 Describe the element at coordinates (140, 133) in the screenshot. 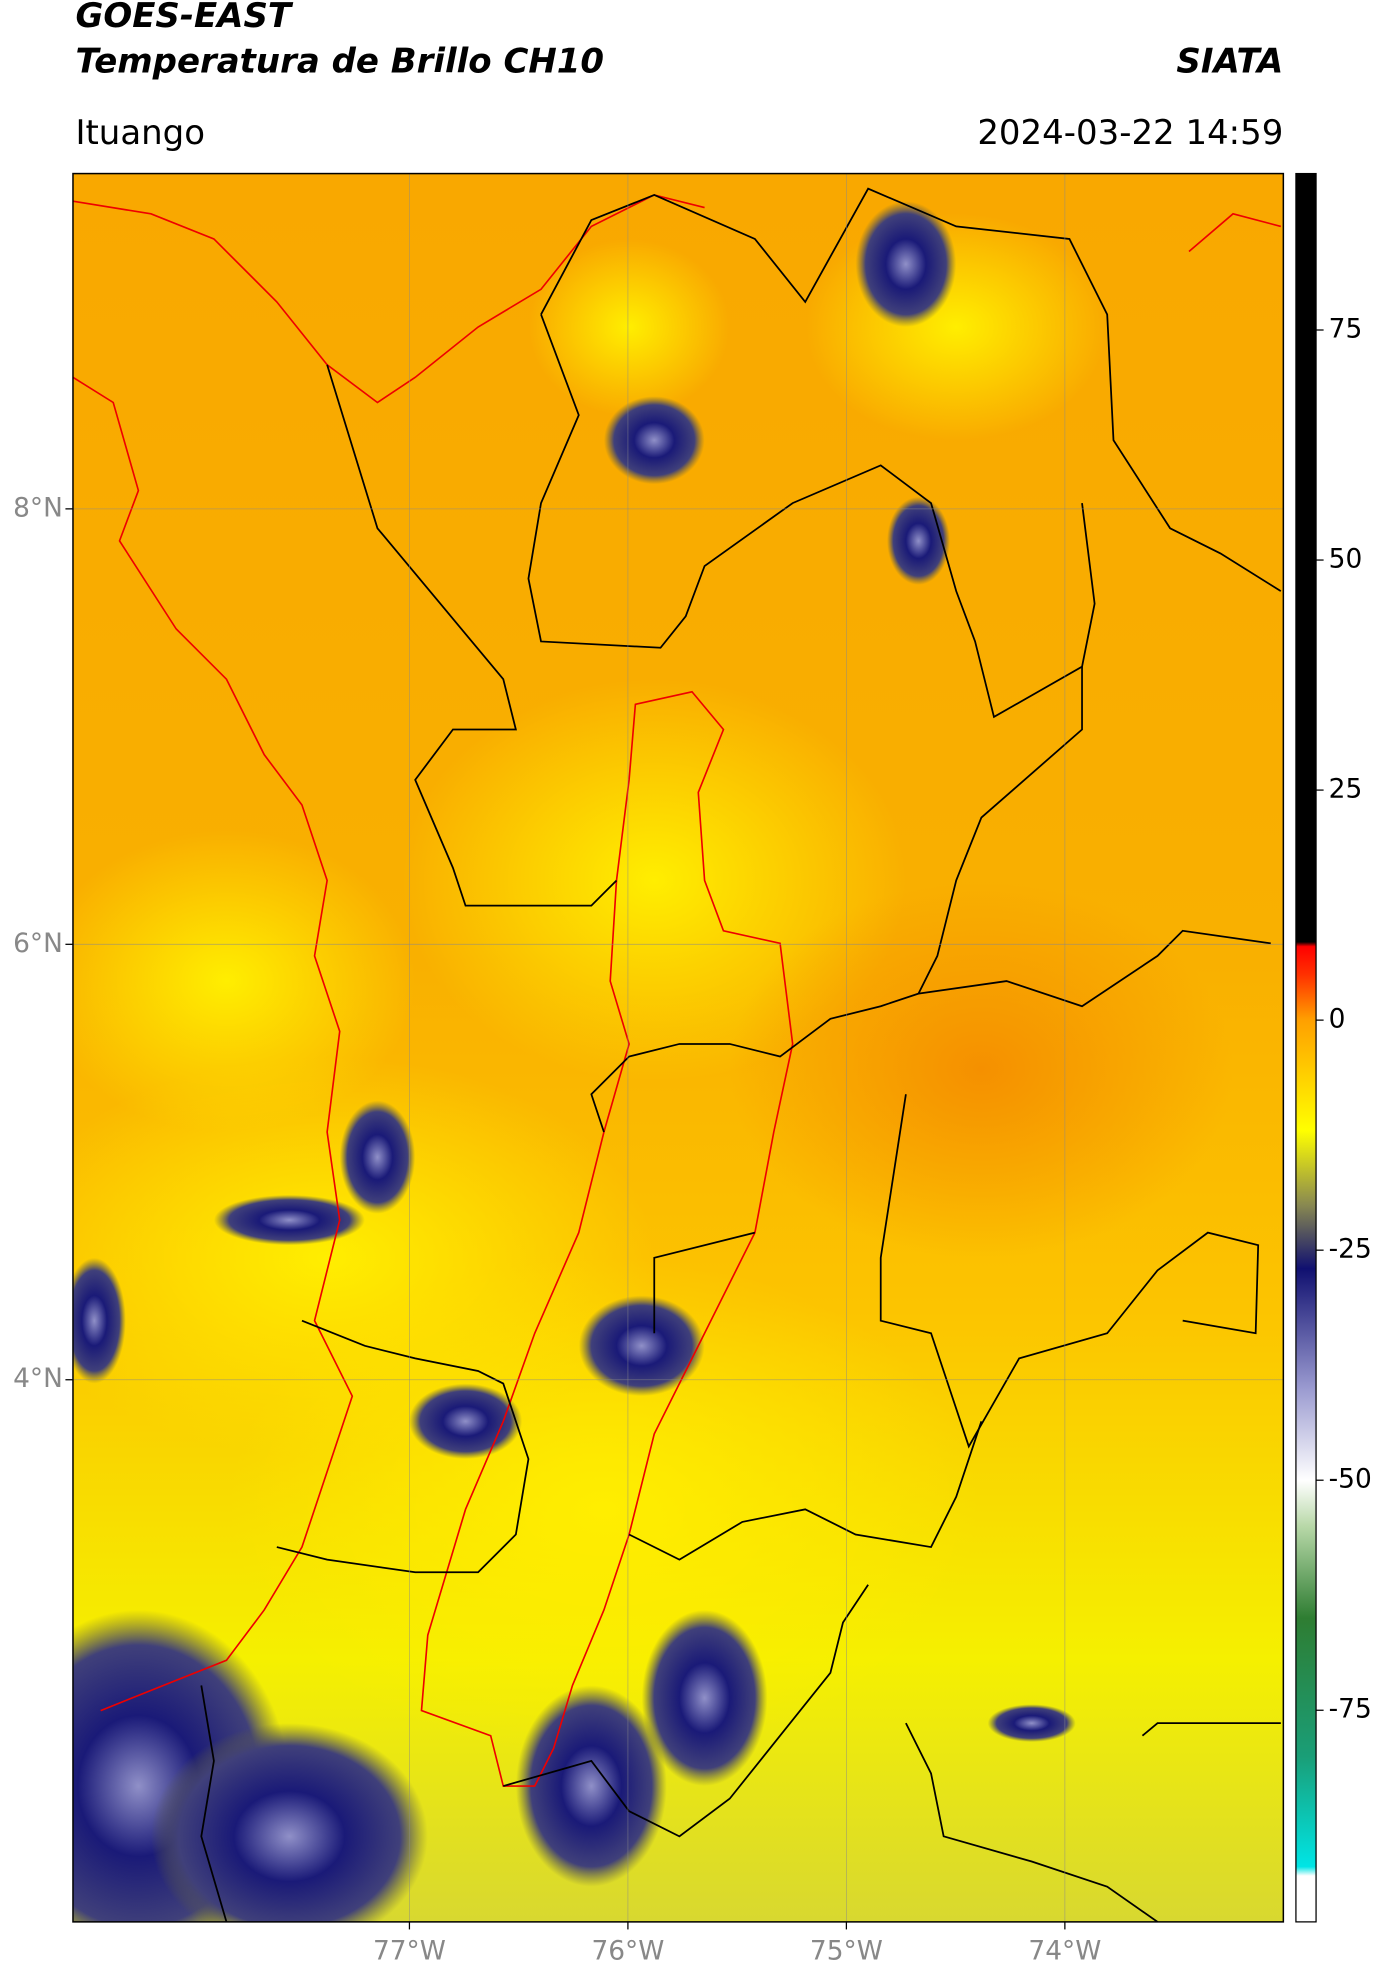

I see `location: Ituango` at that location.